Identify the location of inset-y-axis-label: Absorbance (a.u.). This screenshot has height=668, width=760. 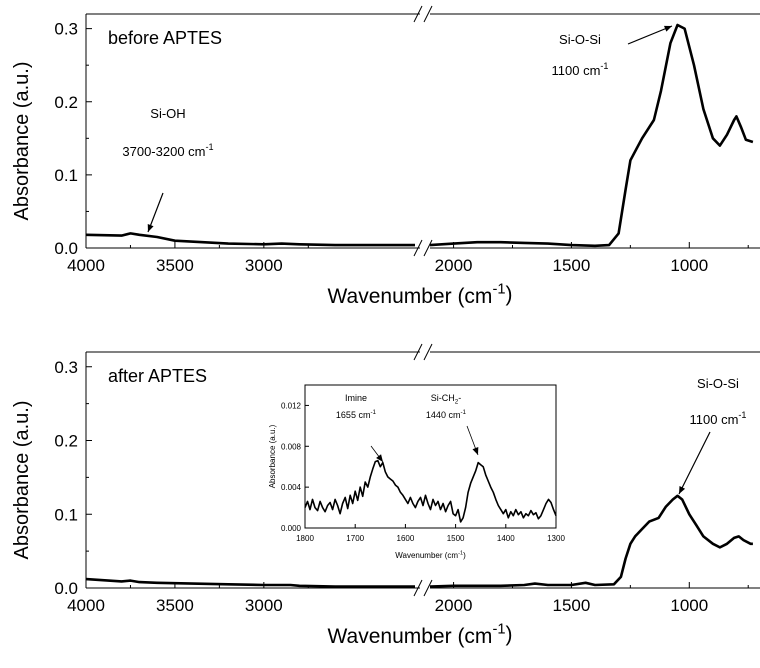
(272, 456).